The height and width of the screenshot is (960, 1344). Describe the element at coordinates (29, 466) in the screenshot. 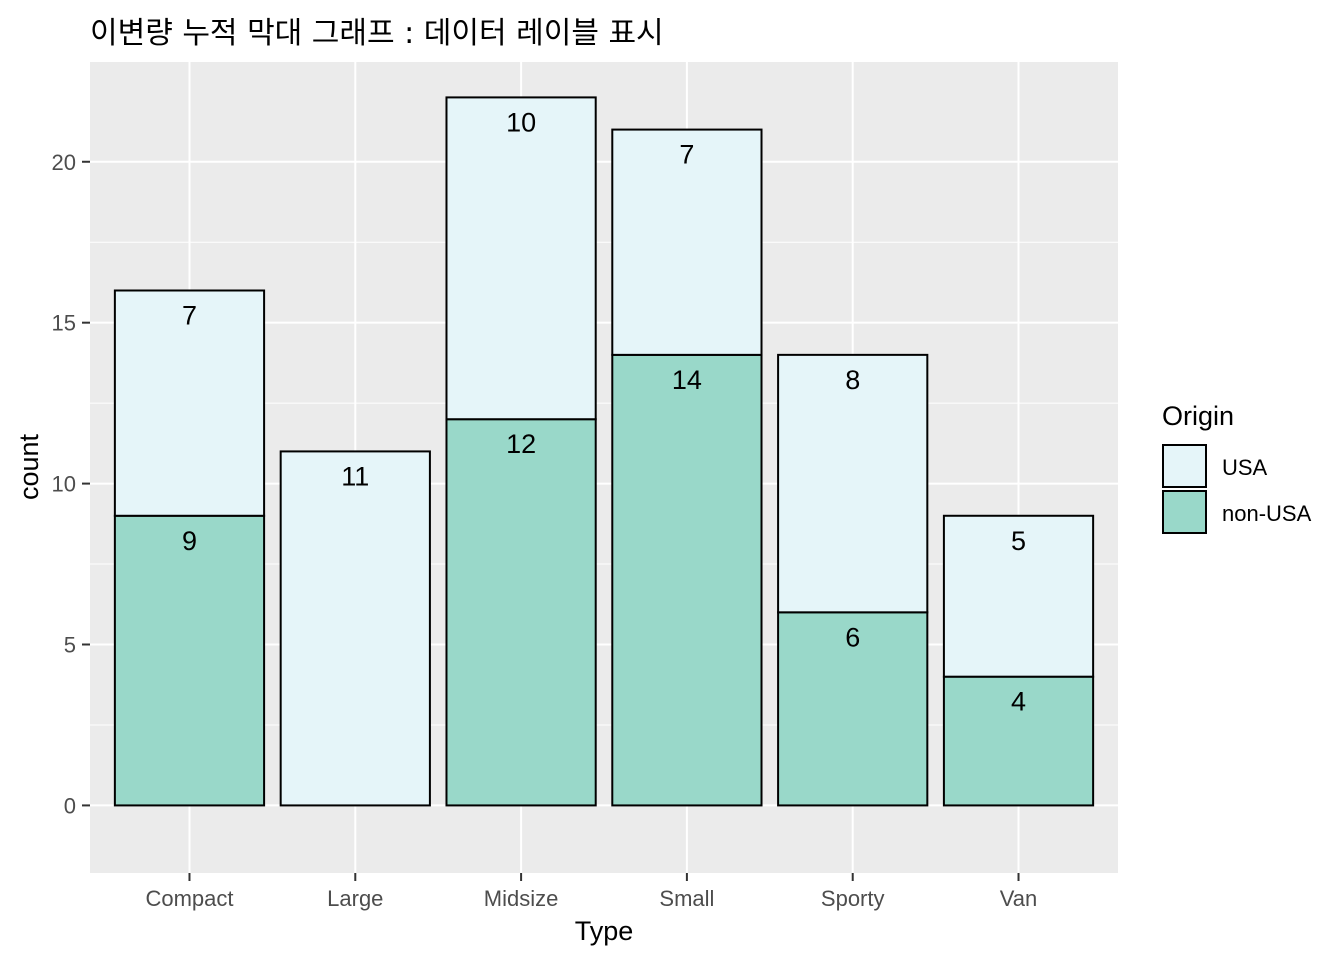

I see `y-axis-title: count` at that location.